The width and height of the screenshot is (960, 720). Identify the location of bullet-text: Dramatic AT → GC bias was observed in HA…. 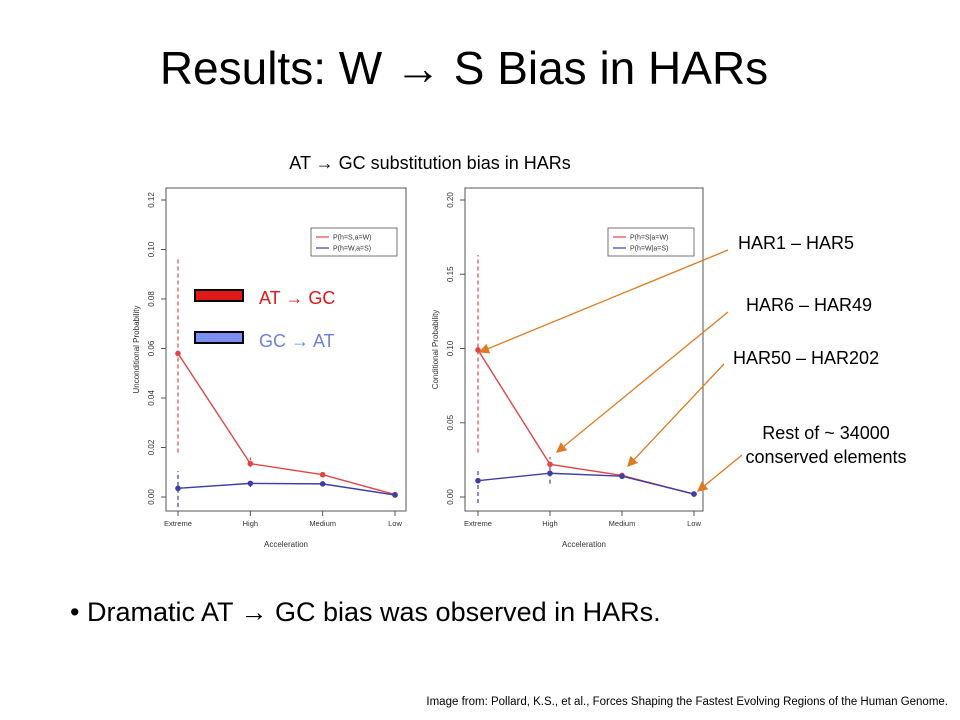
(373, 612).